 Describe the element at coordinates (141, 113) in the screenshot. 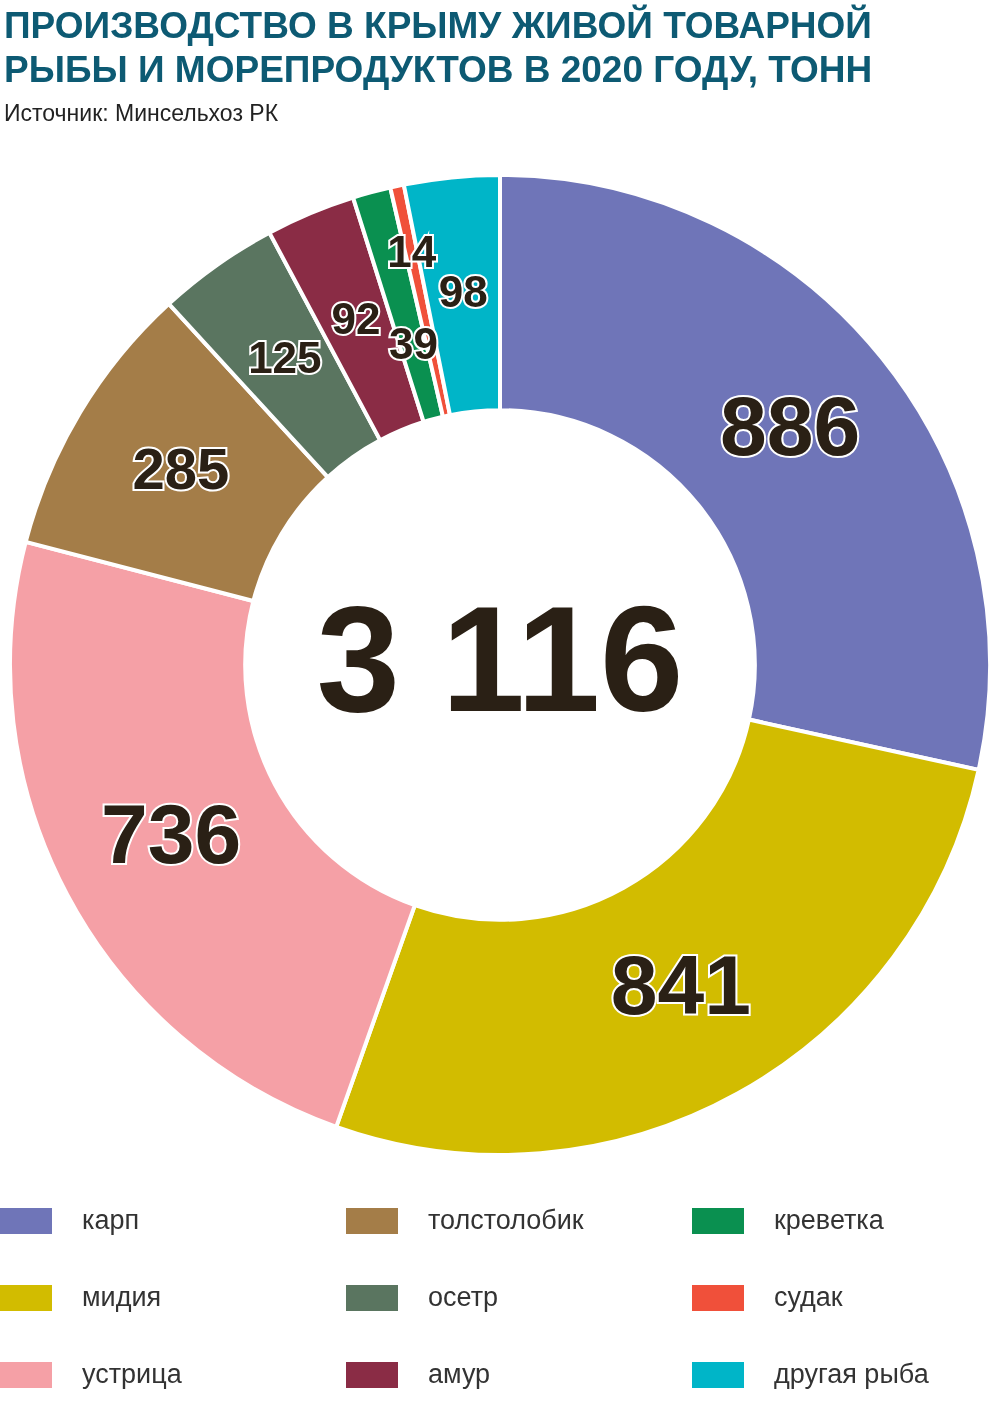

I see `chart-subtitle: Источник: Минсельхоз РК` at that location.